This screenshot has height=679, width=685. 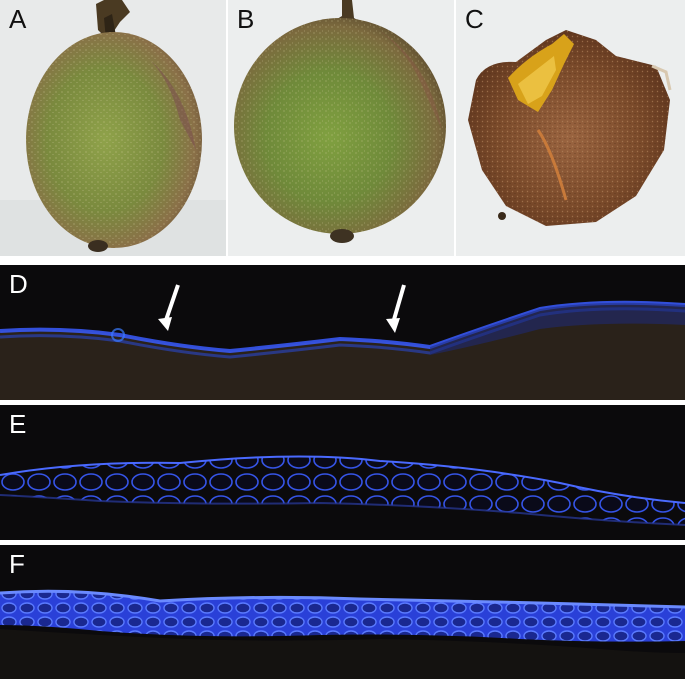 I want to click on panel-label-b: B, so click(x=246, y=19).